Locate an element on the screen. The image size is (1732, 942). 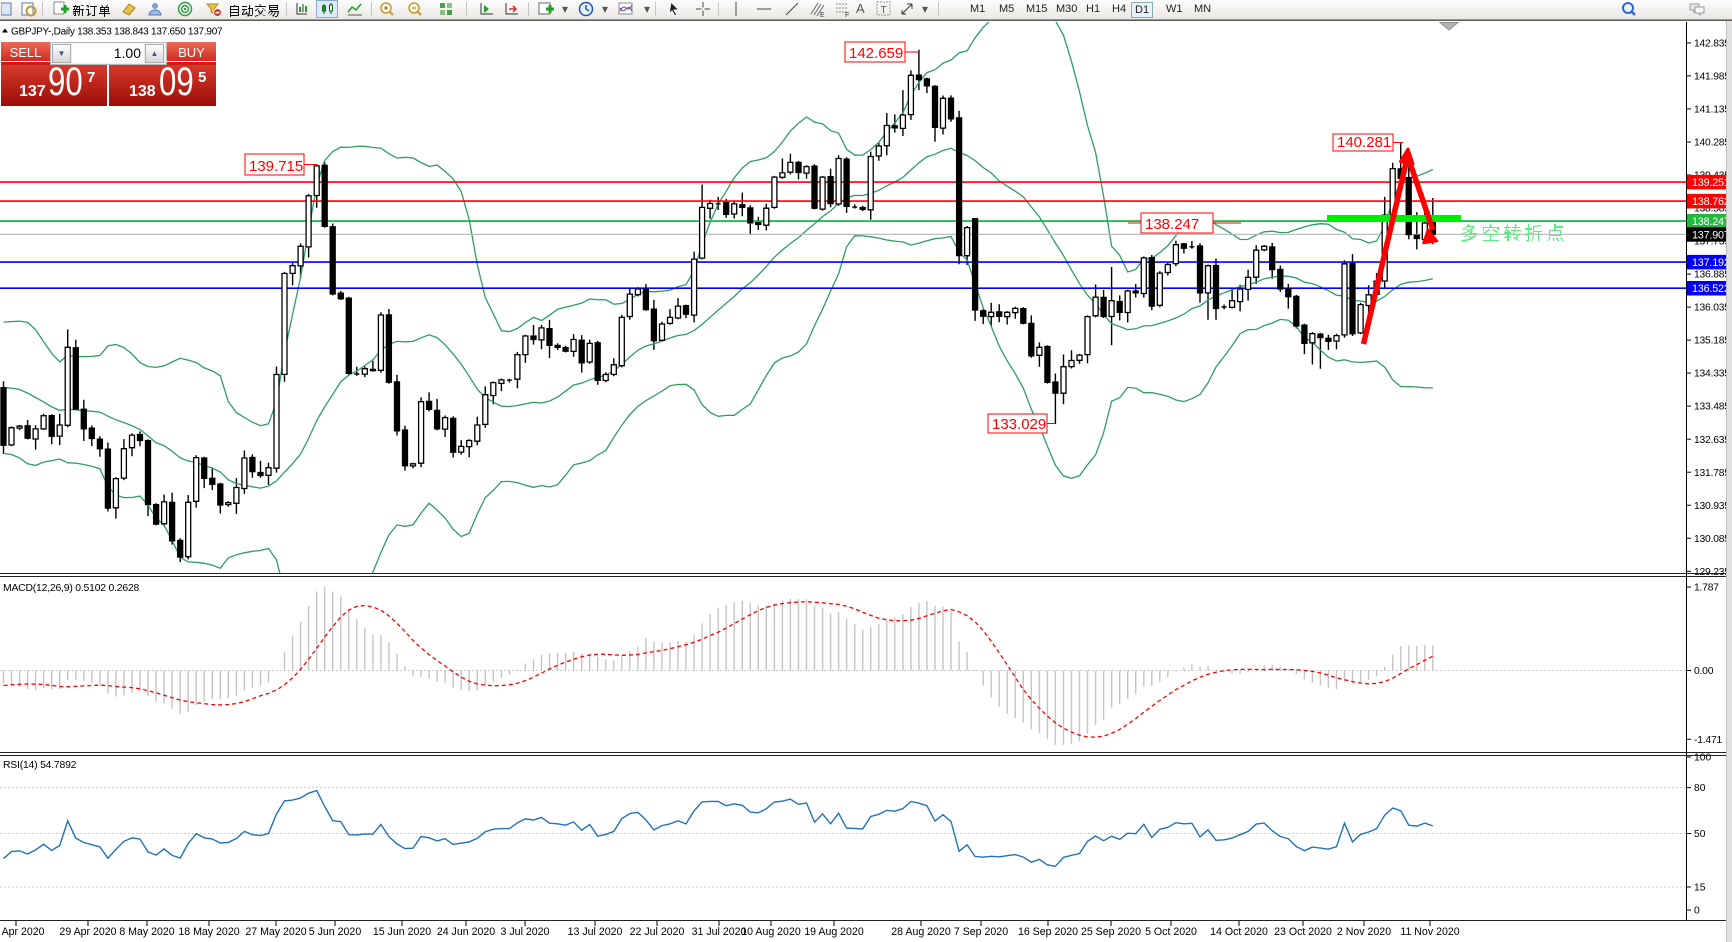
svg-text: 134.335 is located at coordinates (1712, 374).